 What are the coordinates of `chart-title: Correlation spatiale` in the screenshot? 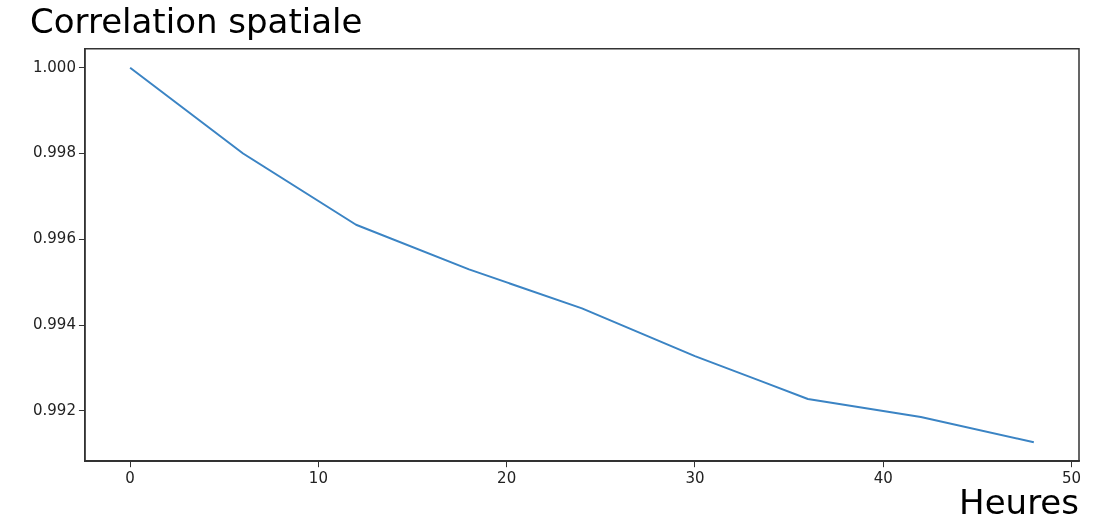 It's located at (196, 21).